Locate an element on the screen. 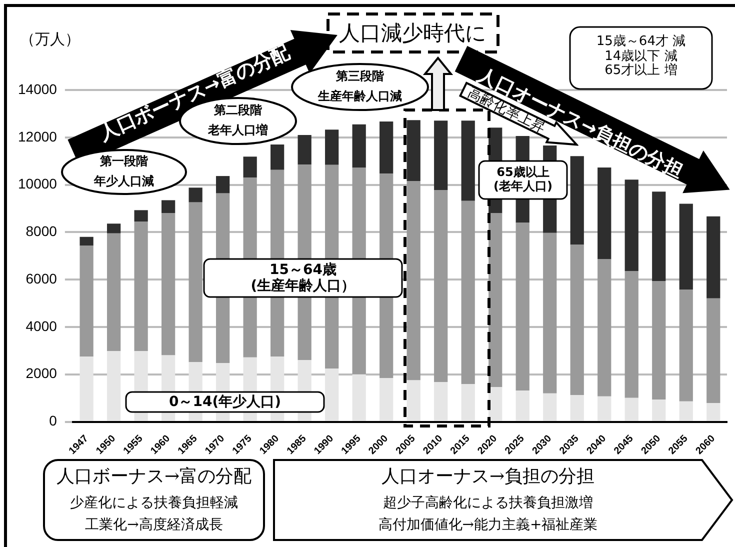 This screenshot has height=547, width=735. y-tick-label: 8000 is located at coordinates (42, 231).